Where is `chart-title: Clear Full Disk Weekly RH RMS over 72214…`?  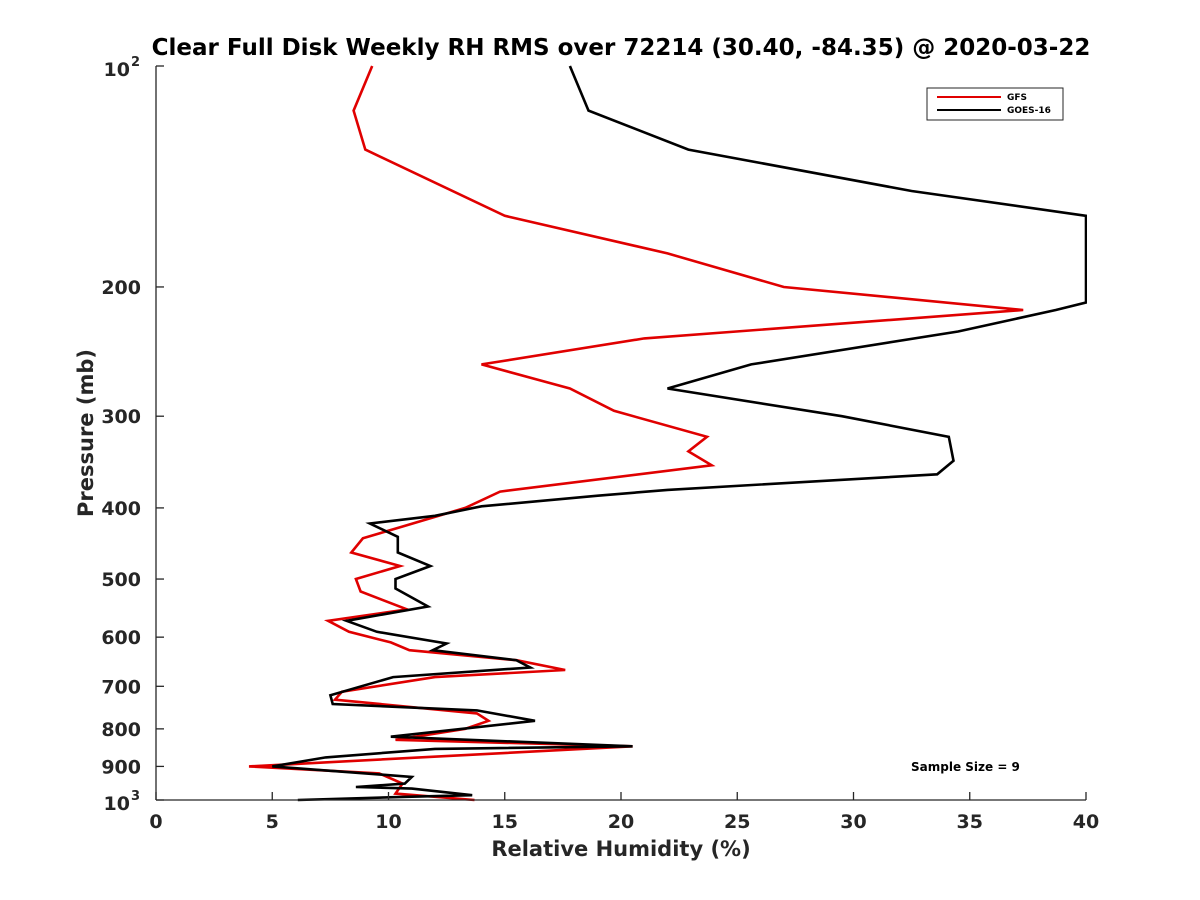
chart-title: Clear Full Disk Weekly RH RMS over 72214… is located at coordinates (621, 48).